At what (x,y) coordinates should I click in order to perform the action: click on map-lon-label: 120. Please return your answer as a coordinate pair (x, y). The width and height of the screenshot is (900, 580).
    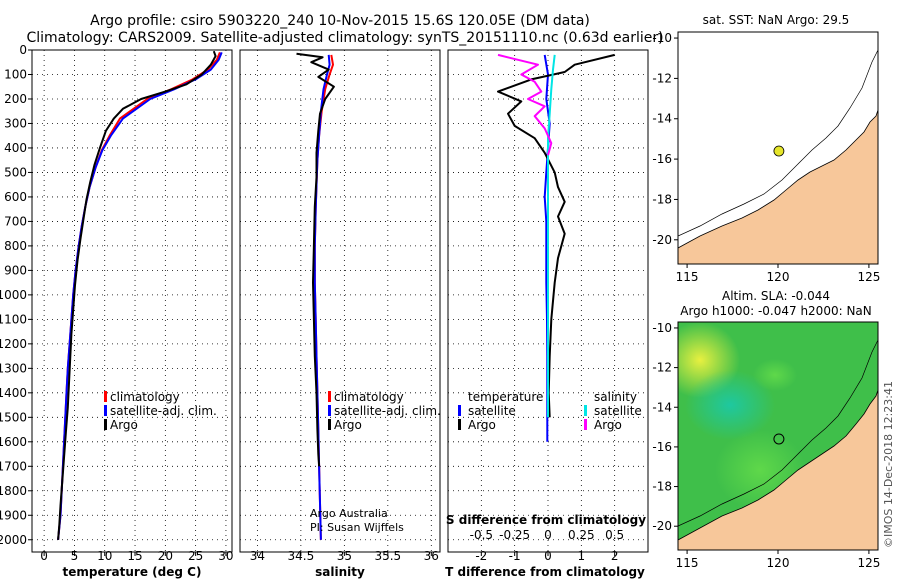
    Looking at the image, I should click on (778, 277).